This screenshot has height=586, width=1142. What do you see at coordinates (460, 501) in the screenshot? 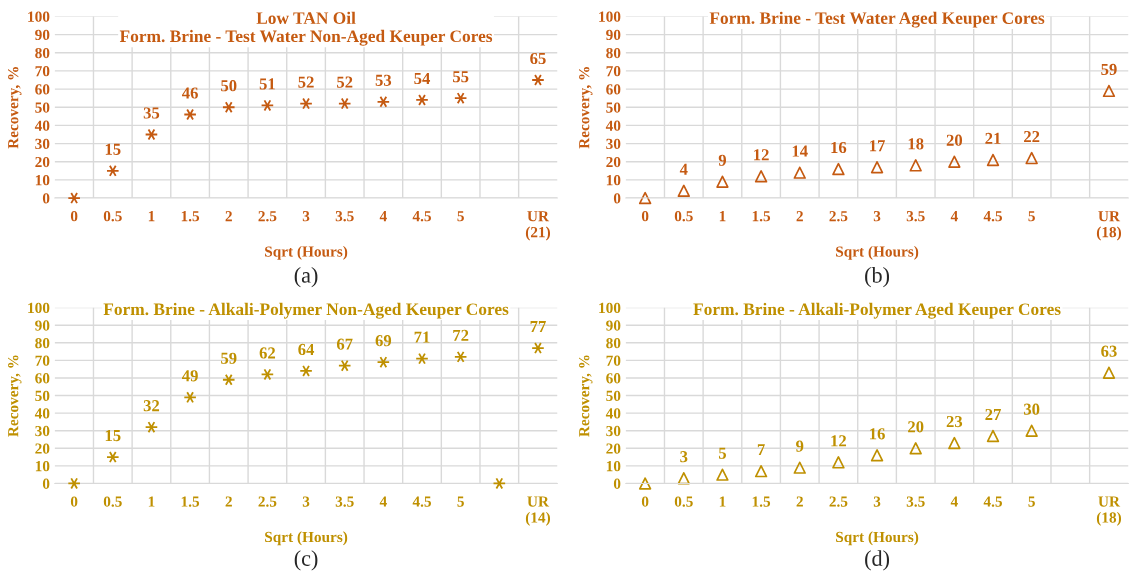
I see `x-tick-label: 5` at bounding box center [460, 501].